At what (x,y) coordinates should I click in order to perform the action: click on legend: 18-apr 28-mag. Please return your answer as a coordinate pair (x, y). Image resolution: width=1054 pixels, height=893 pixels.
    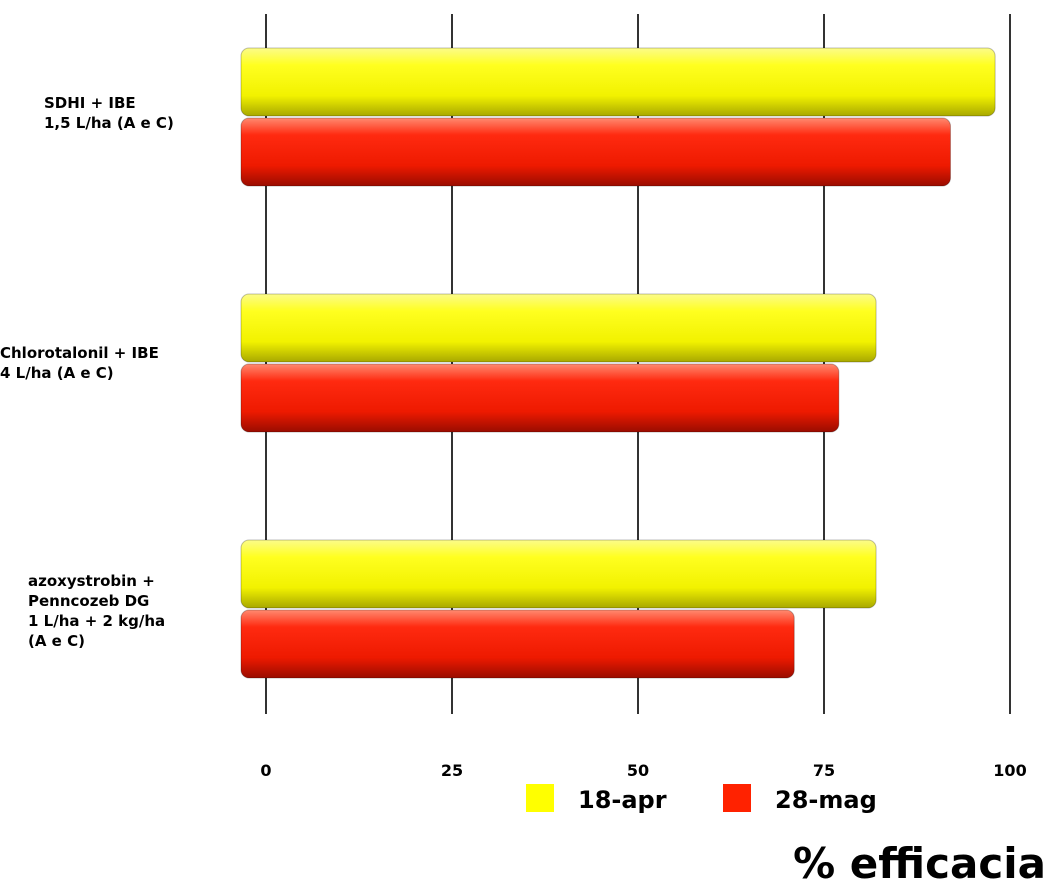
    Looking at the image, I should click on (701, 799).